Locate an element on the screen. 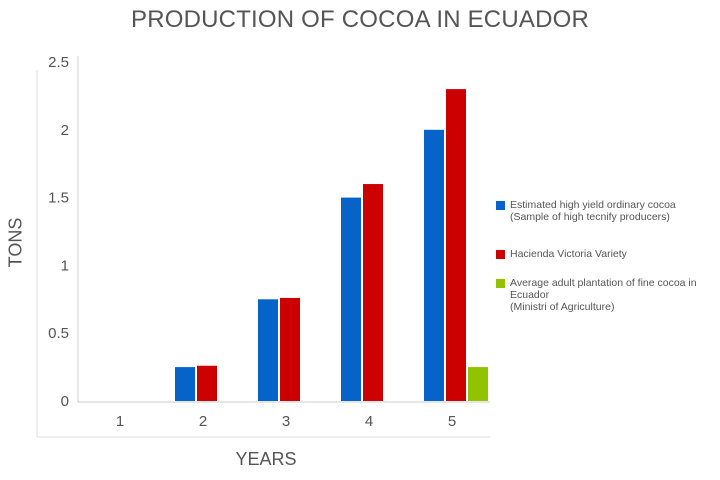  legend-swatch-red is located at coordinates (500, 254).